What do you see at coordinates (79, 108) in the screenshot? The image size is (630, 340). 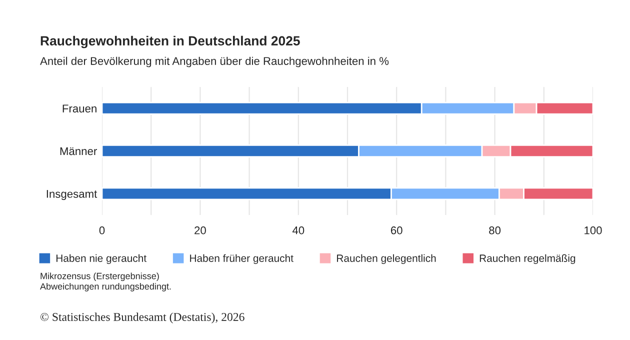 I see `y-tick-label: Frauen` at bounding box center [79, 108].